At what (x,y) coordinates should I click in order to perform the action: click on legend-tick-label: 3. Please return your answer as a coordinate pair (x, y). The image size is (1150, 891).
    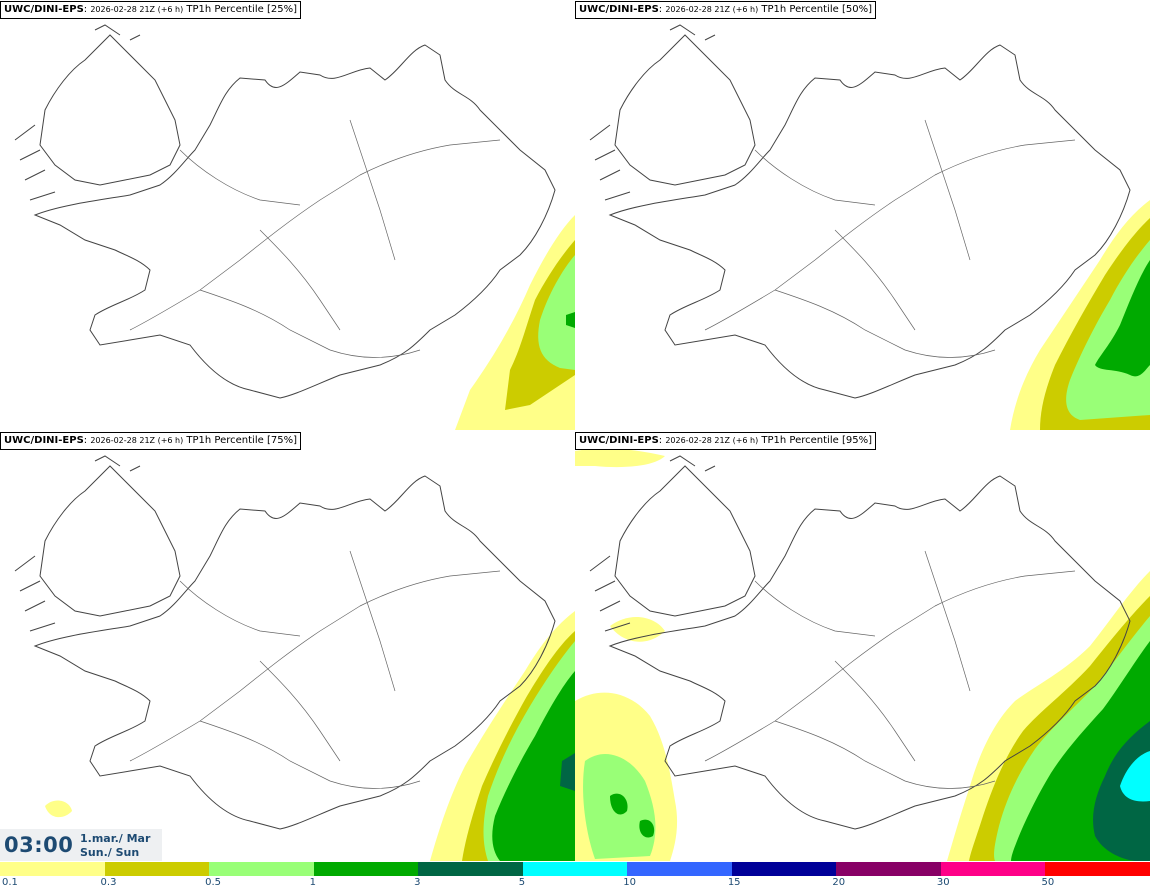
    Looking at the image, I should click on (417, 882).